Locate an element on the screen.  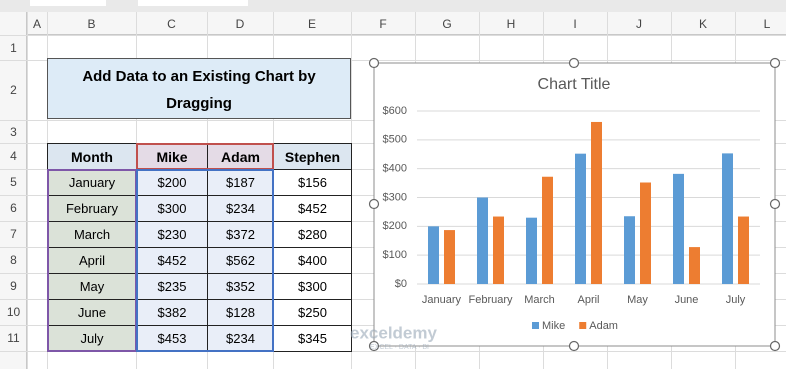
x-tick-label: February is located at coordinates (490, 300).